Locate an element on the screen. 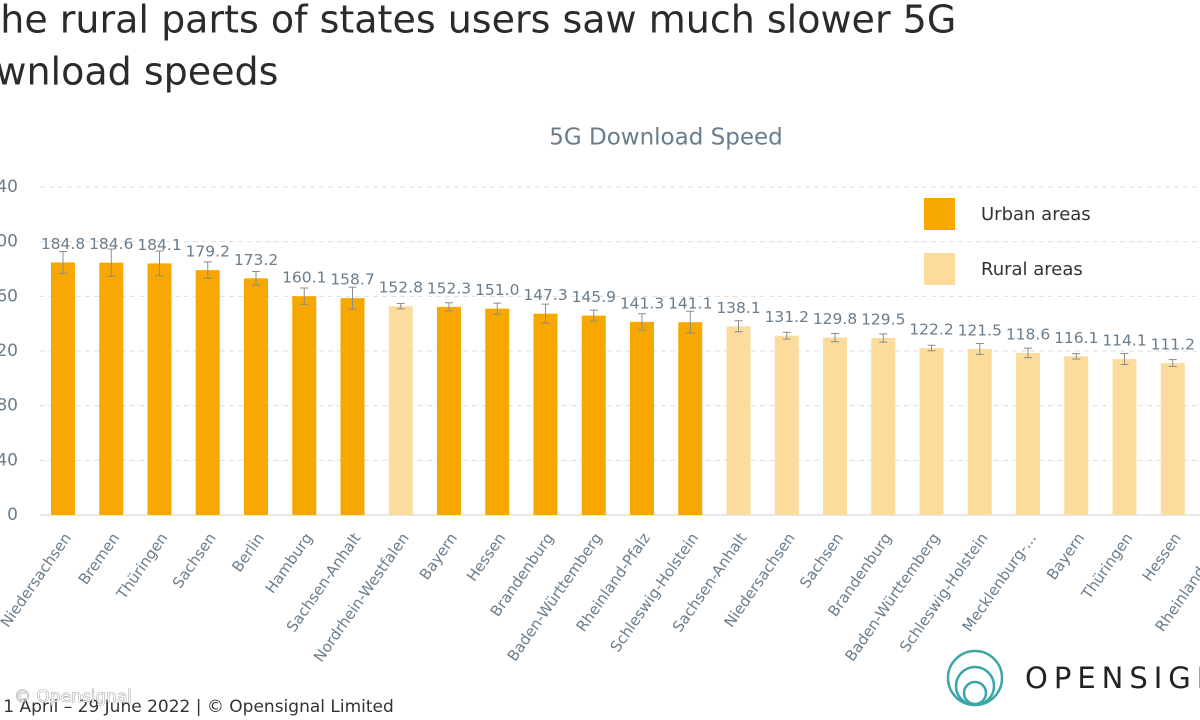  y-tick-label: 0 is located at coordinates (12, 515).